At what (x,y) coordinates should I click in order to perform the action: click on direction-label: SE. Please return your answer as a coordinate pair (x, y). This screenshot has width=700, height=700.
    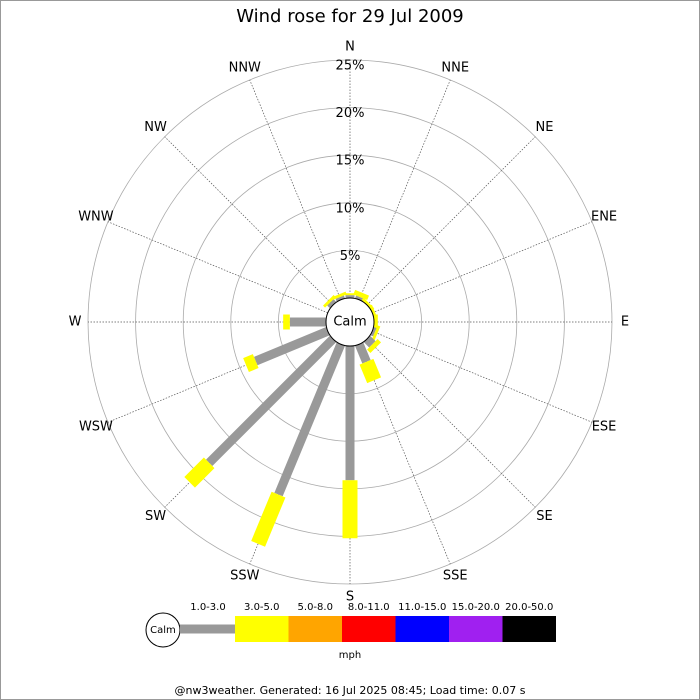
    Looking at the image, I should click on (544, 516).